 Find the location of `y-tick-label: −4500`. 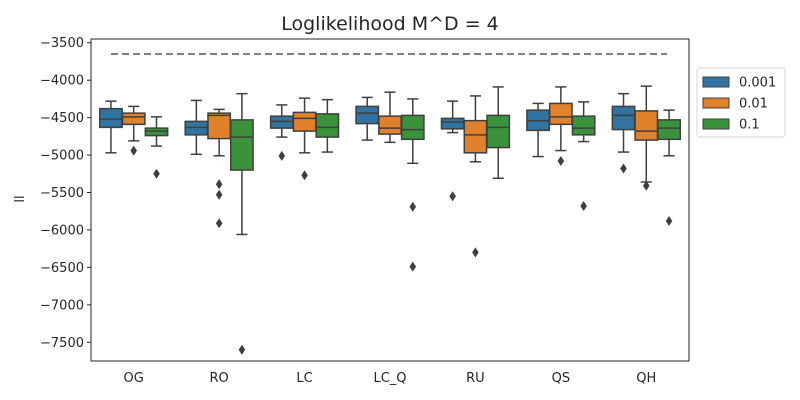

y-tick-label: −4500 is located at coordinates (62, 118).